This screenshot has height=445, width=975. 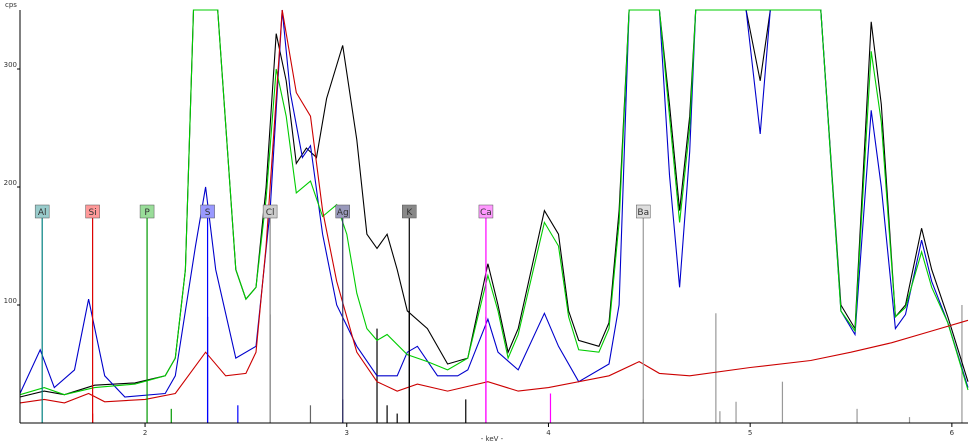 I want to click on element-label-si: Si, so click(x=93, y=213).